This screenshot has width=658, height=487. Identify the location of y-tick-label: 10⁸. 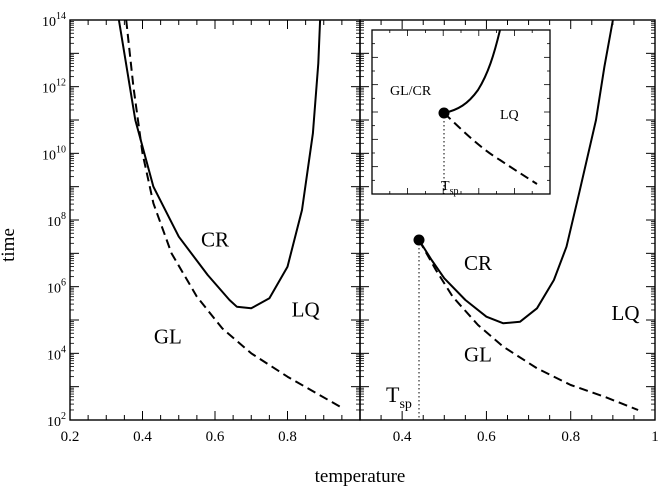
(56, 220).